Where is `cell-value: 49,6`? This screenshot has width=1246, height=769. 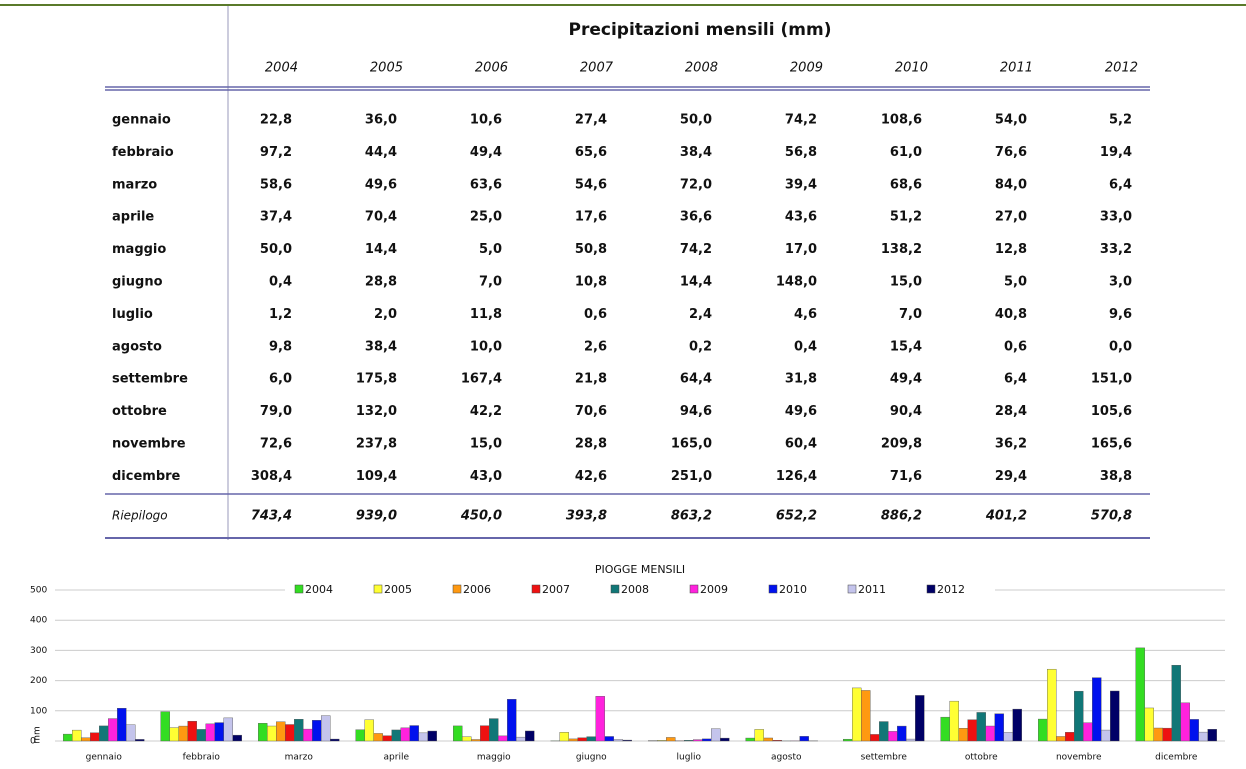 cell-value: 49,6 is located at coordinates (801, 411).